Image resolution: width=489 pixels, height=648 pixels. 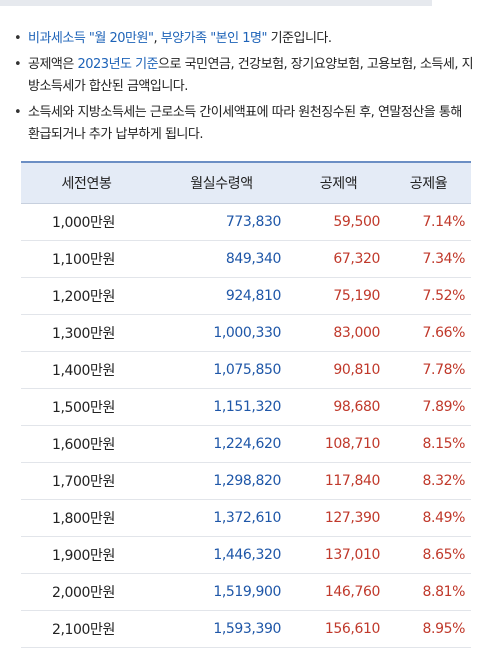 I want to click on cell-salary: 2,100만원, so click(x=86, y=629).